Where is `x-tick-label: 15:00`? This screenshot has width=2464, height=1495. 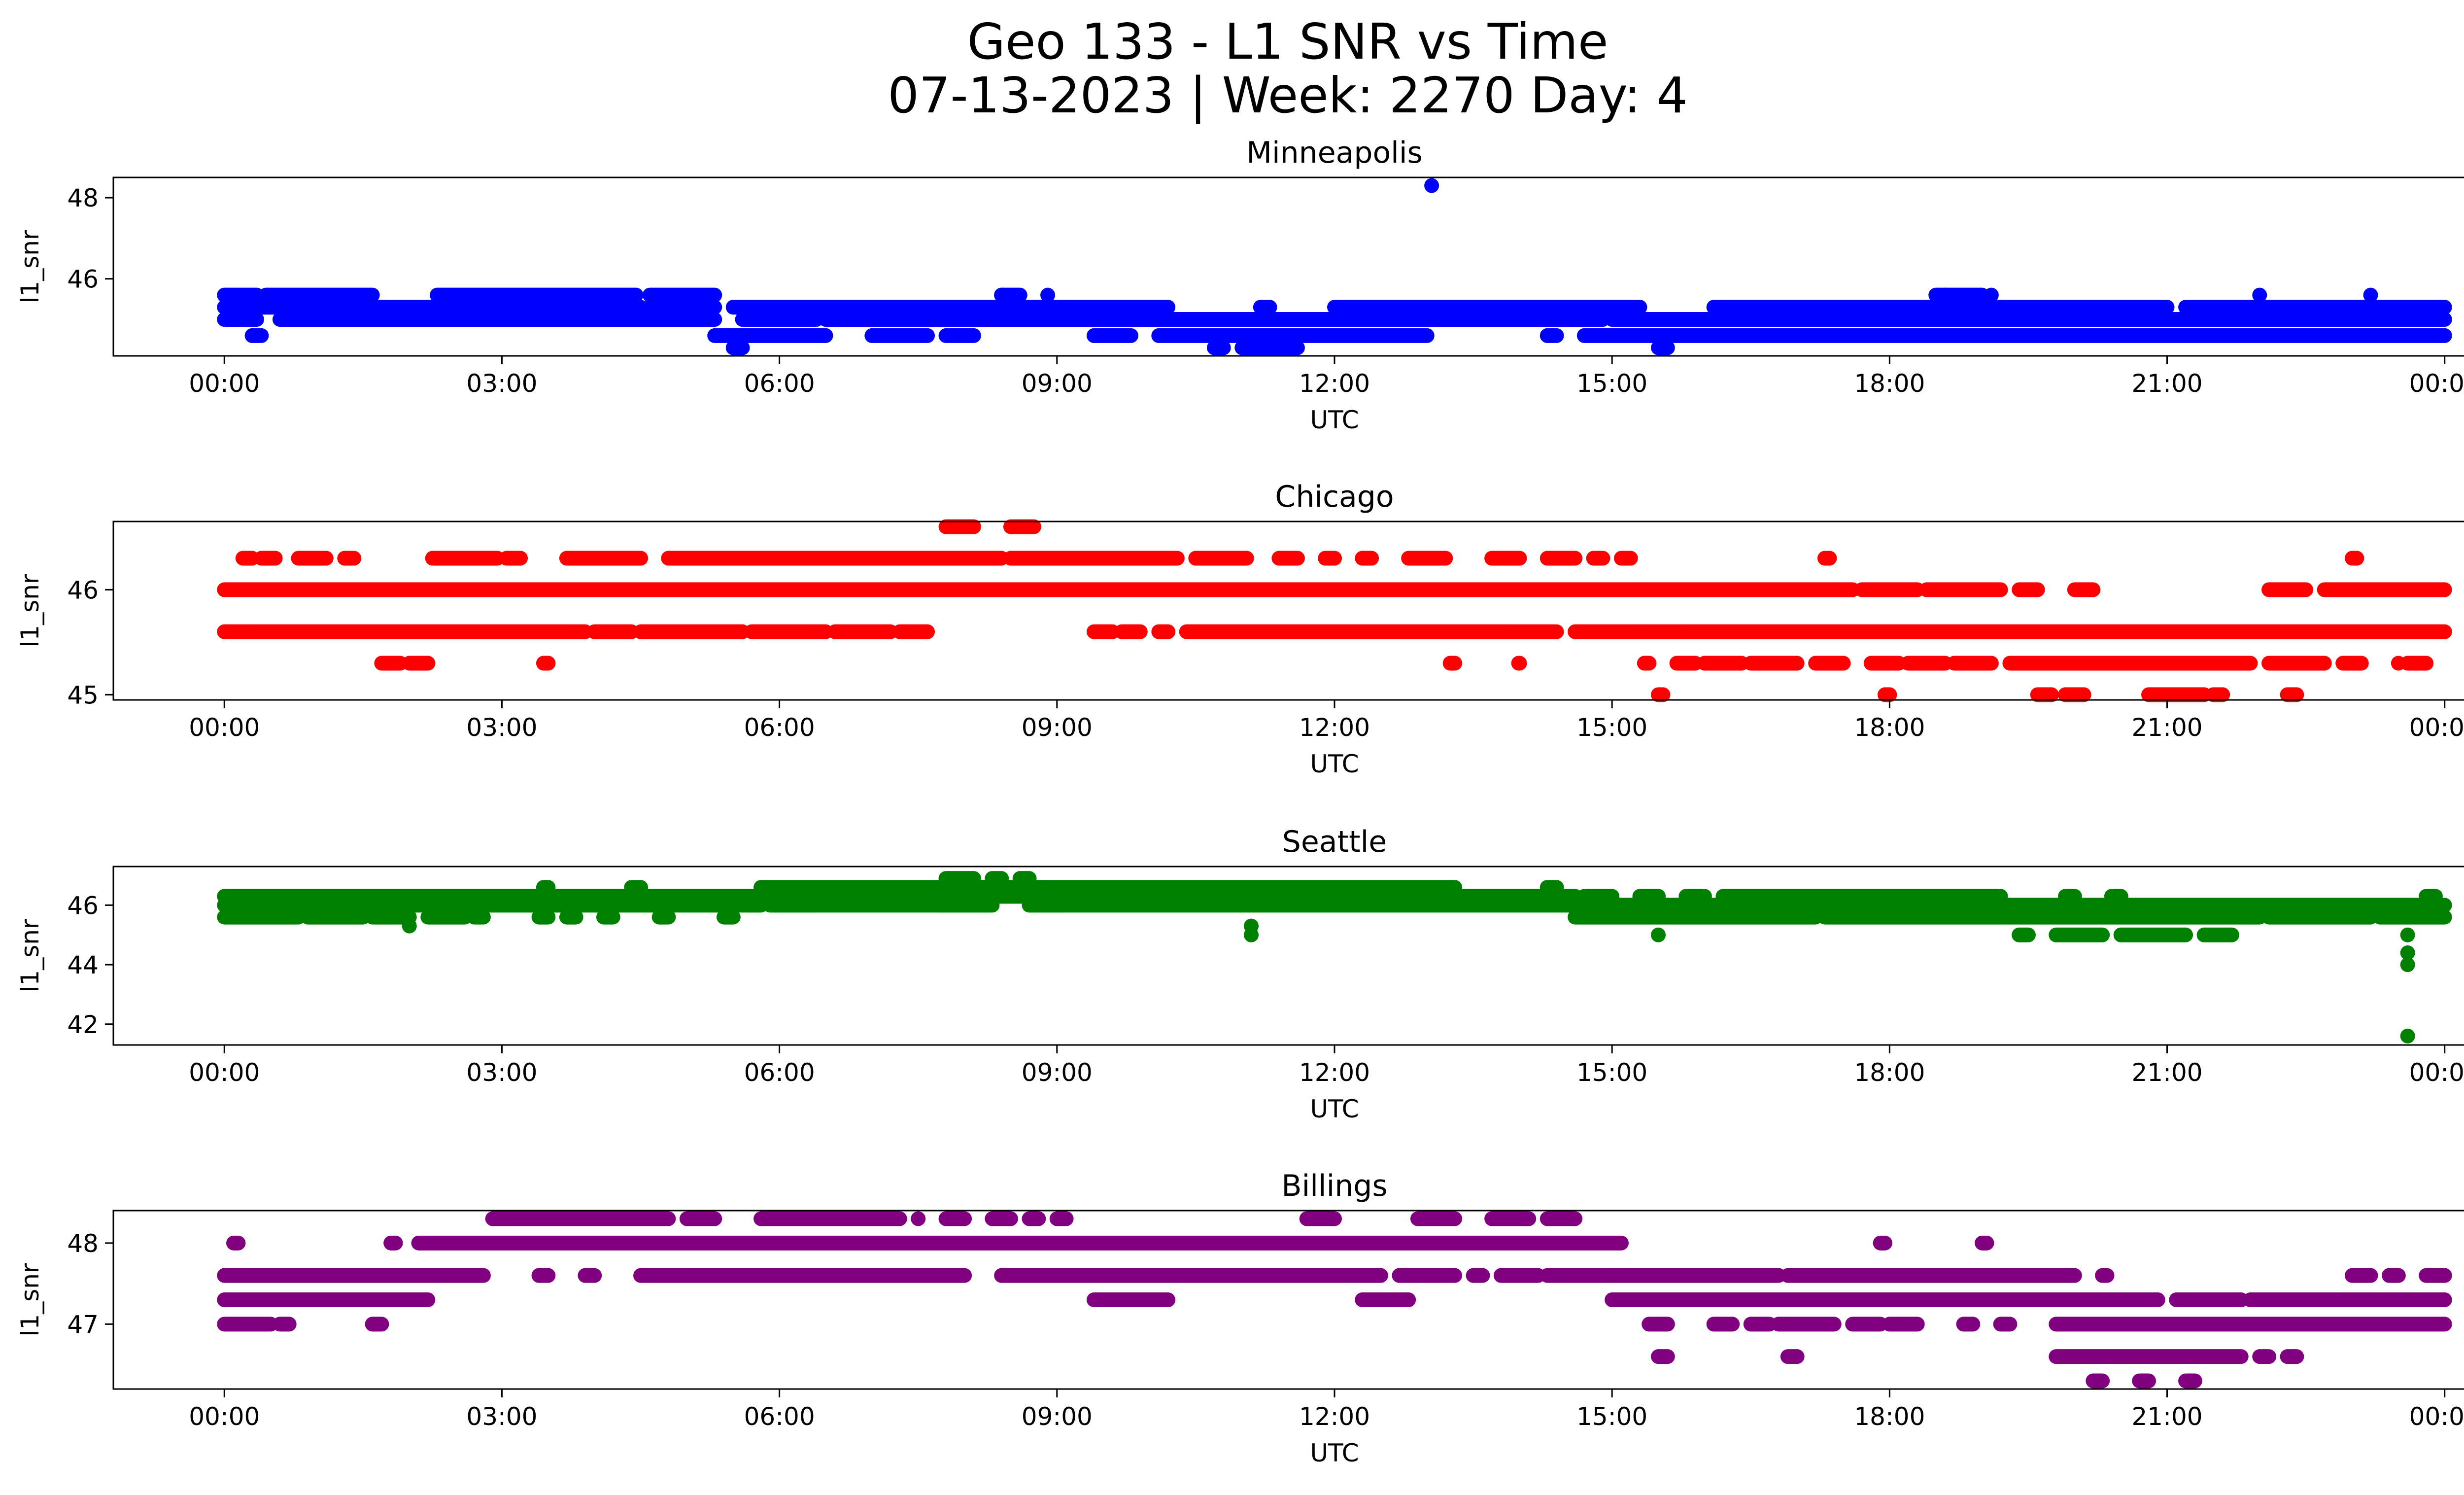
x-tick-label: 15:00 is located at coordinates (1611, 727).